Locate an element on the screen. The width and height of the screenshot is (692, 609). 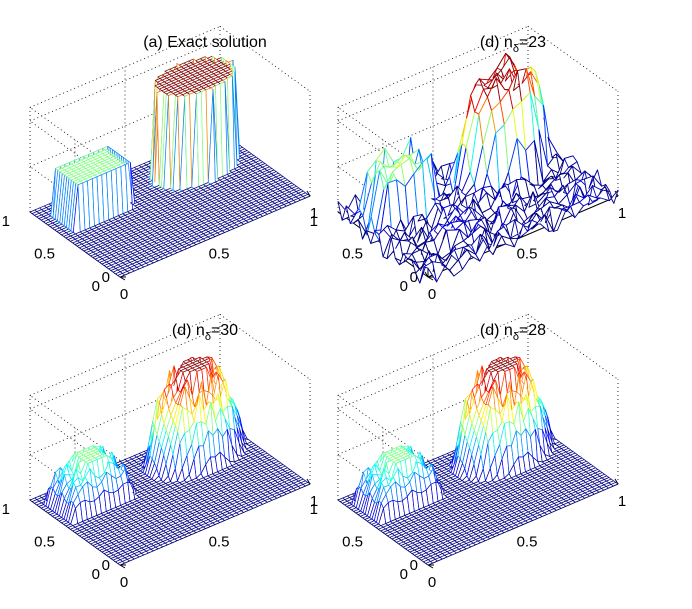
panel-title: (a) Exact solution is located at coordinates (205, 42).